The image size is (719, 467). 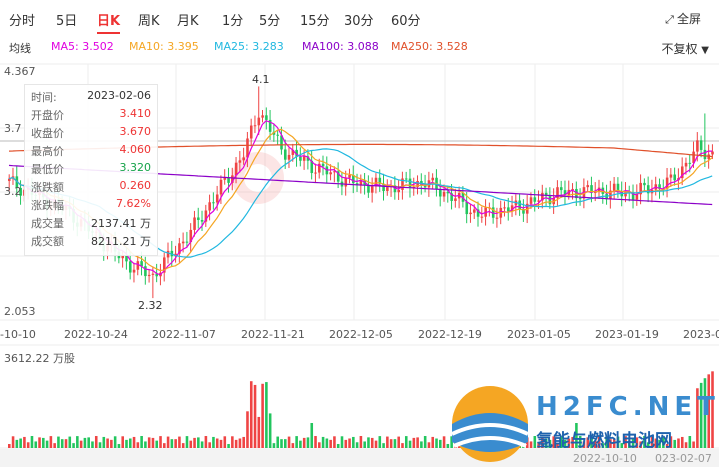 What do you see at coordinates (315, 21) in the screenshot?
I see `tab-15min: 15分` at bounding box center [315, 21].